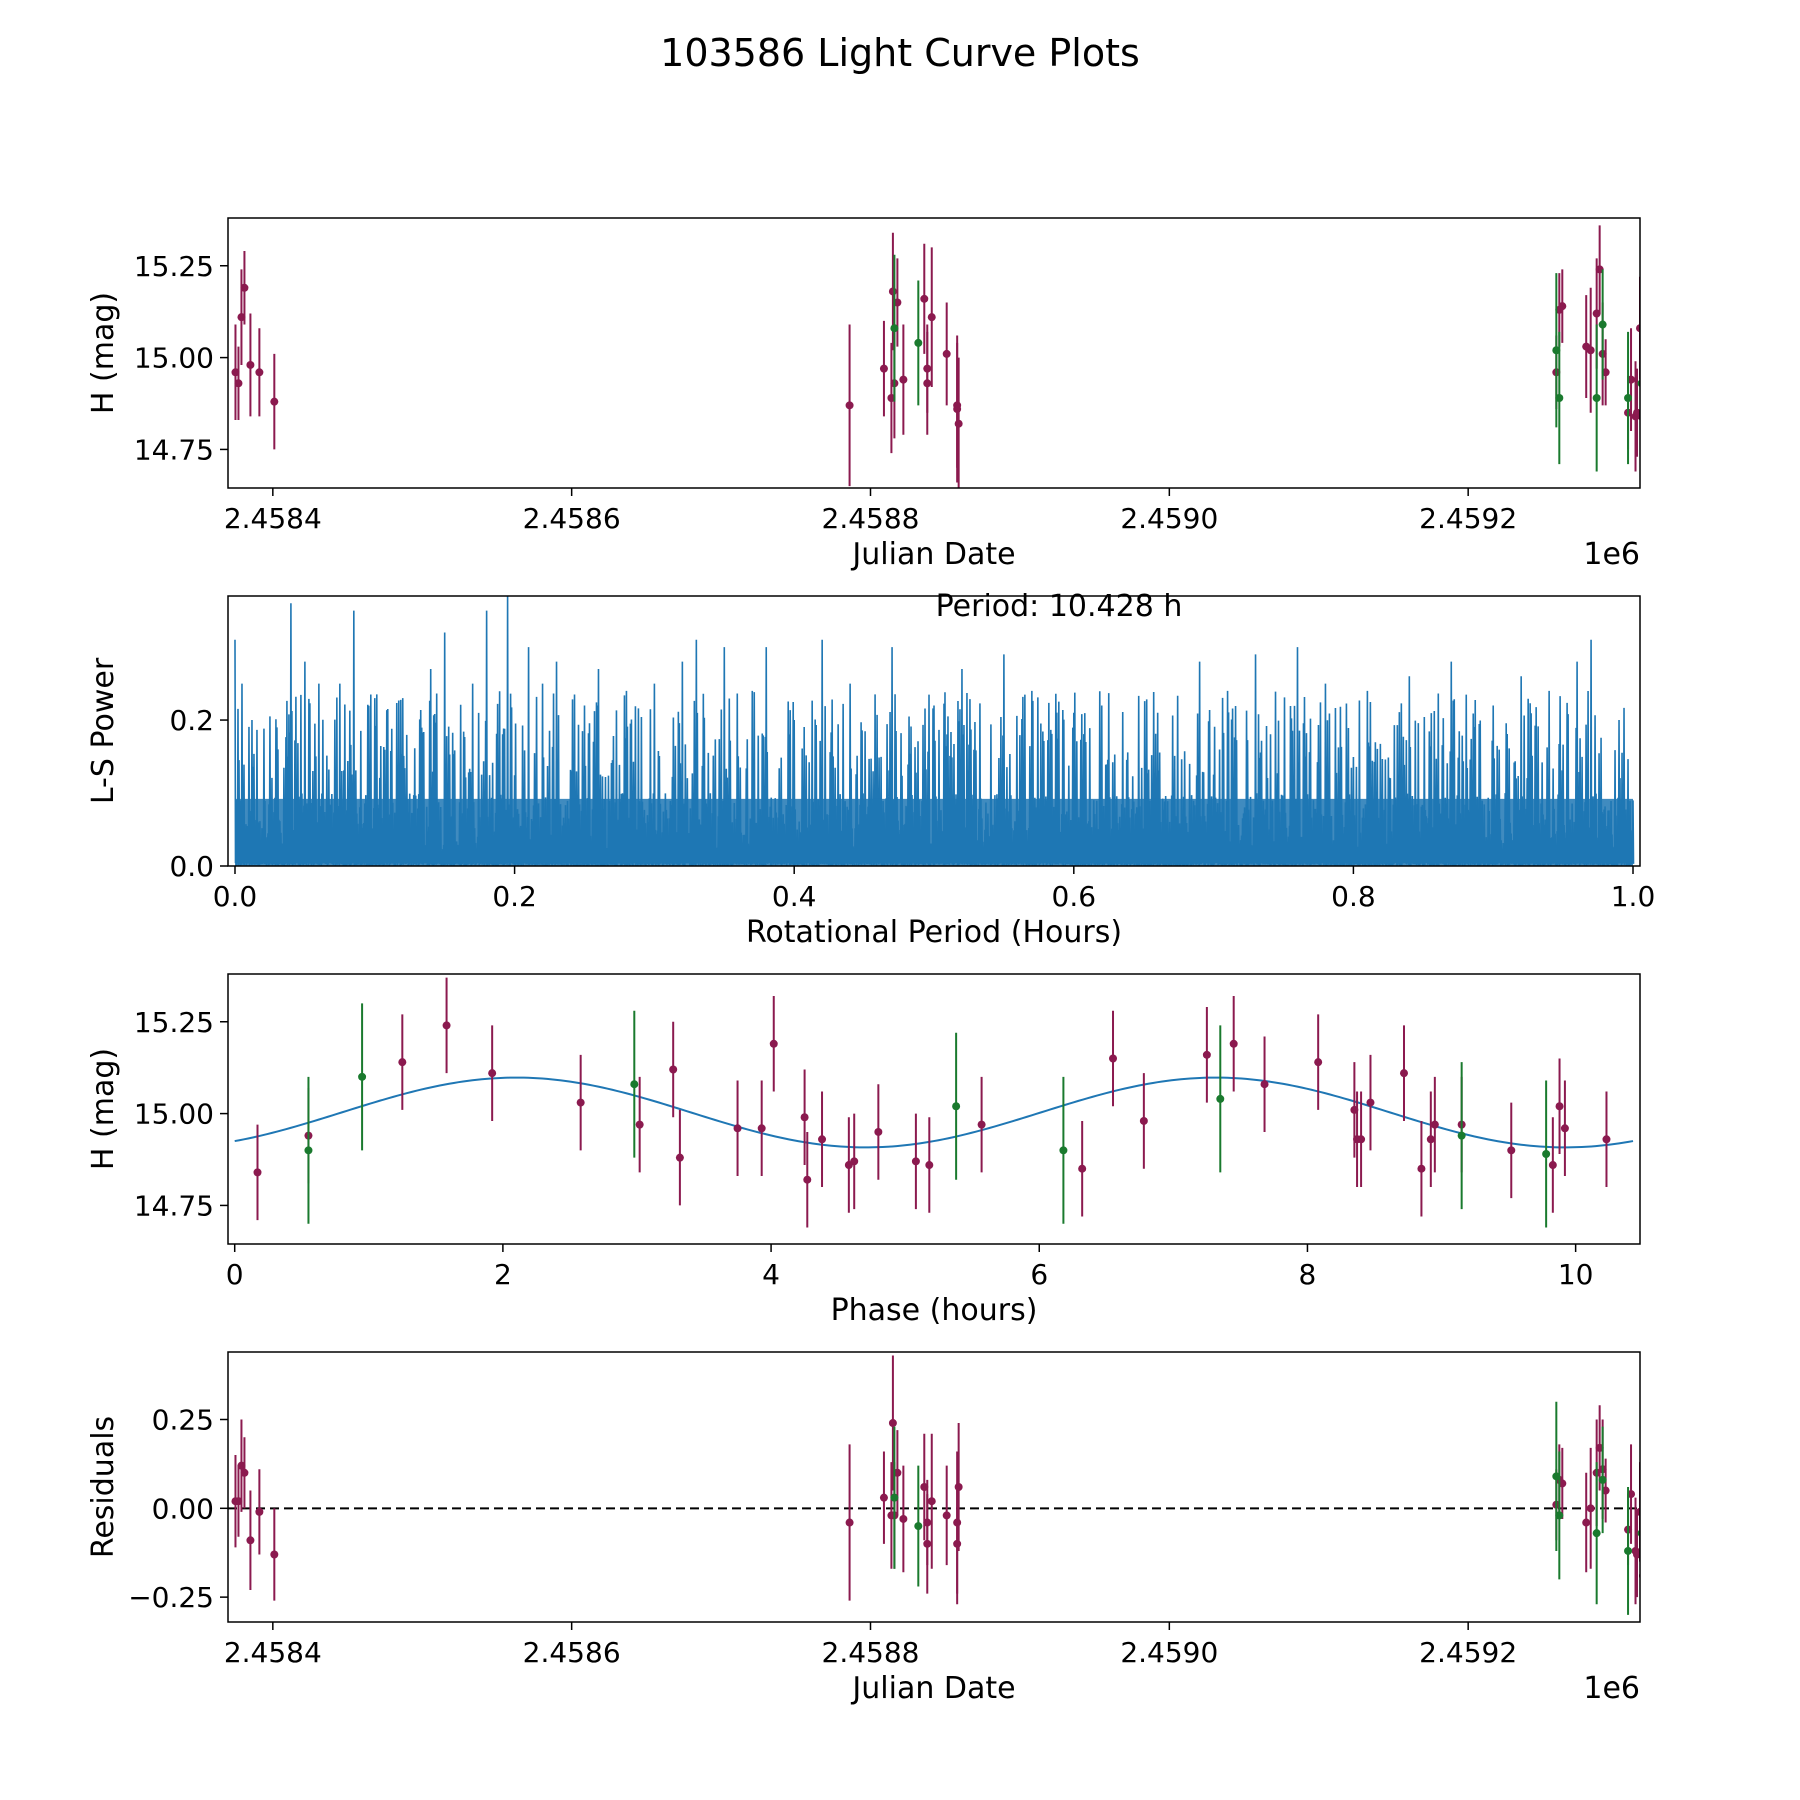  What do you see at coordinates (514, 896) in the screenshot?
I see `x-tick-label: 0.2` at bounding box center [514, 896].